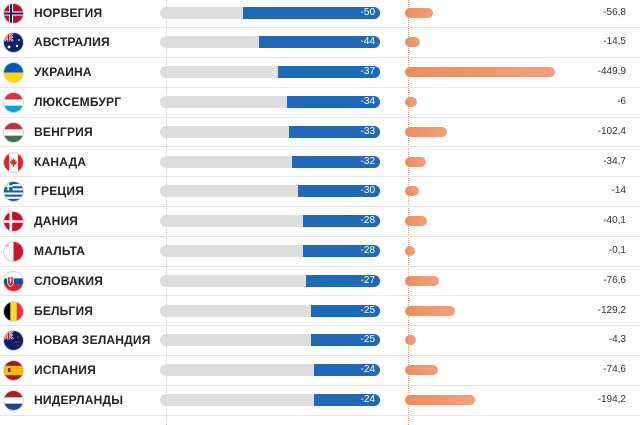 Image resolution: width=640 pixels, height=425 pixels. Describe the element at coordinates (334, 131) in the screenshot. I see `value-a-bar: -33` at that location.